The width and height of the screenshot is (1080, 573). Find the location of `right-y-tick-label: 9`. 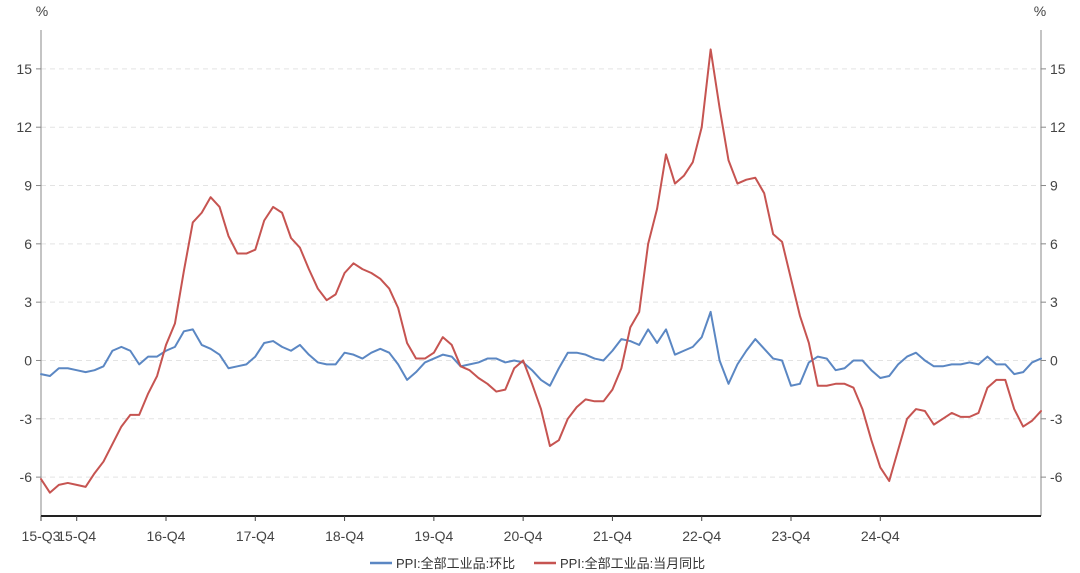

right-y-tick-label: 9 is located at coordinates (1054, 186).